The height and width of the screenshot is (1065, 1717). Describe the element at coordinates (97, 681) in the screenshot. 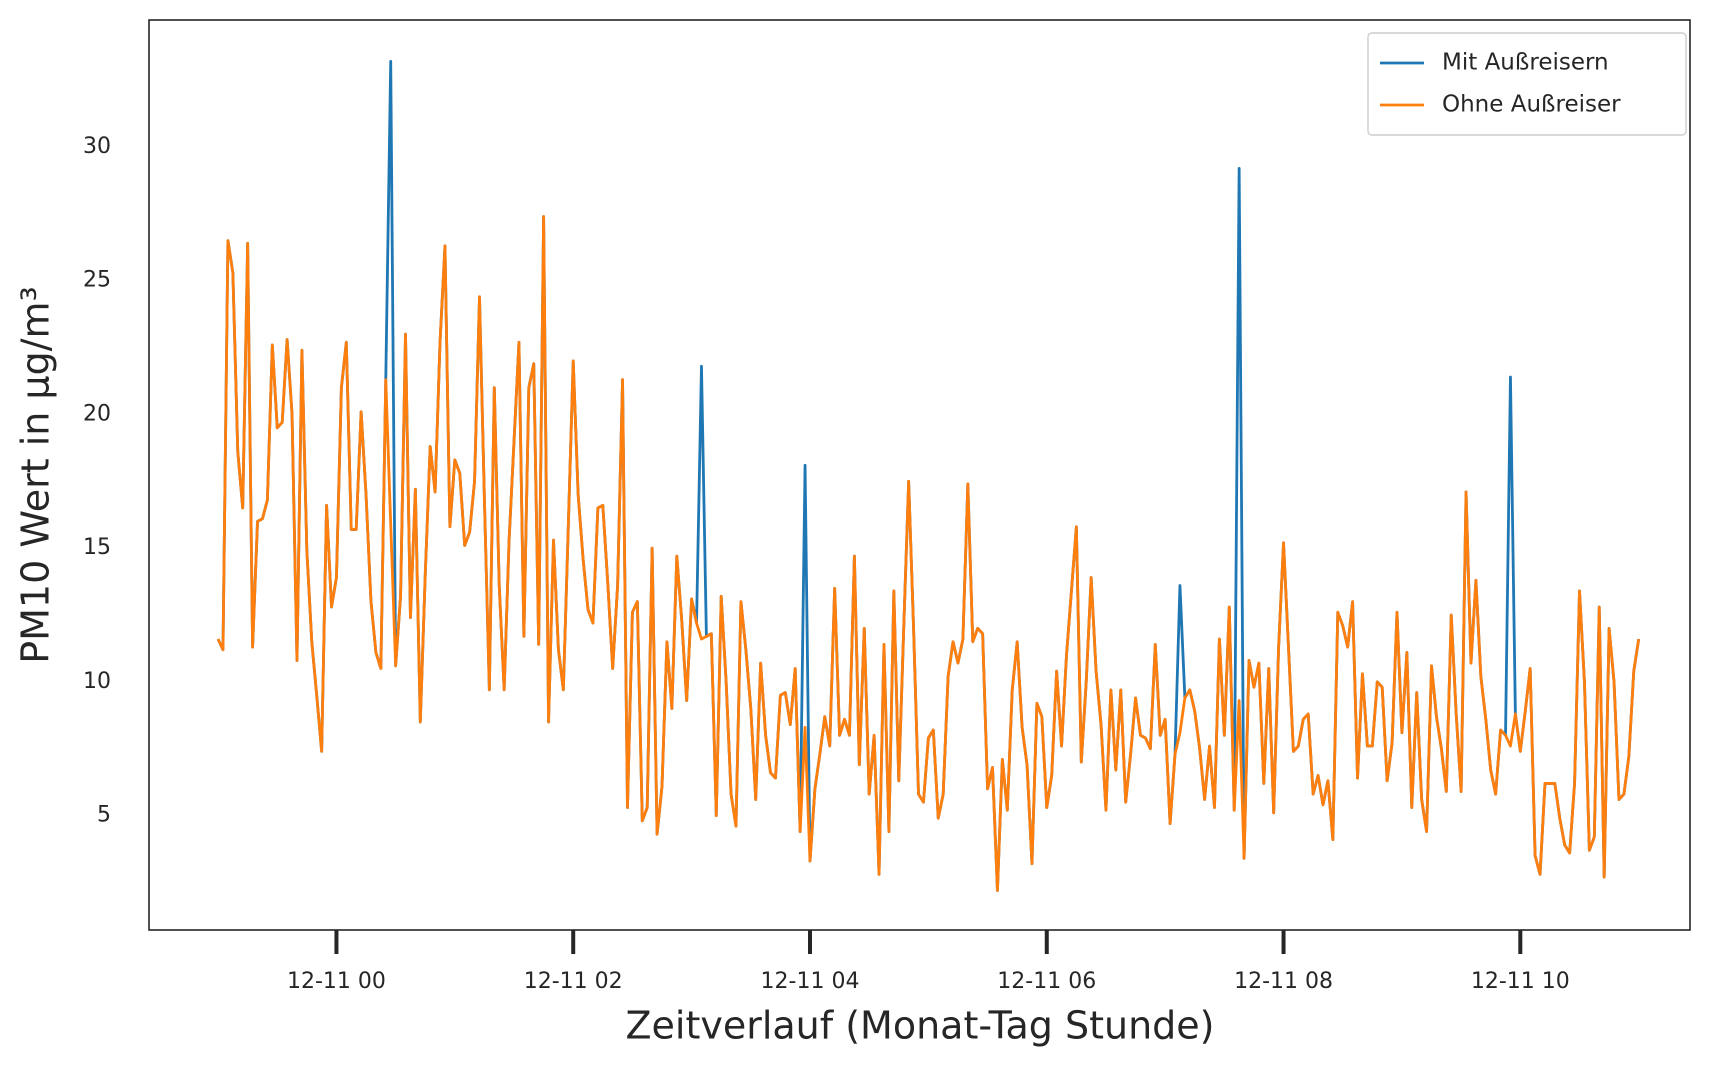

I see `y-tick-label: 10` at that location.